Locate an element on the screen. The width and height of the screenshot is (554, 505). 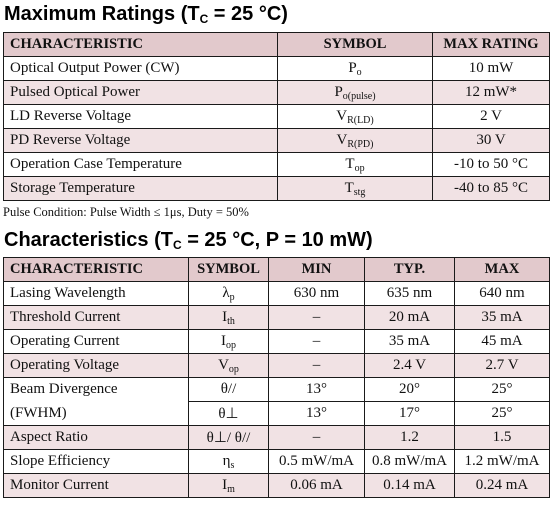
characteristic-cell: Optical Output Power (CW) is located at coordinates (140, 68).